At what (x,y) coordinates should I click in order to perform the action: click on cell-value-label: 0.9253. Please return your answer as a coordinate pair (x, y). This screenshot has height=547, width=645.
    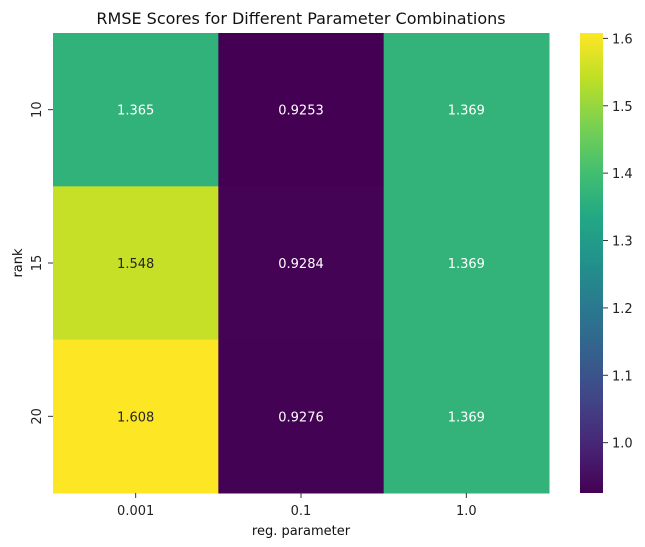
    Looking at the image, I should click on (301, 111).